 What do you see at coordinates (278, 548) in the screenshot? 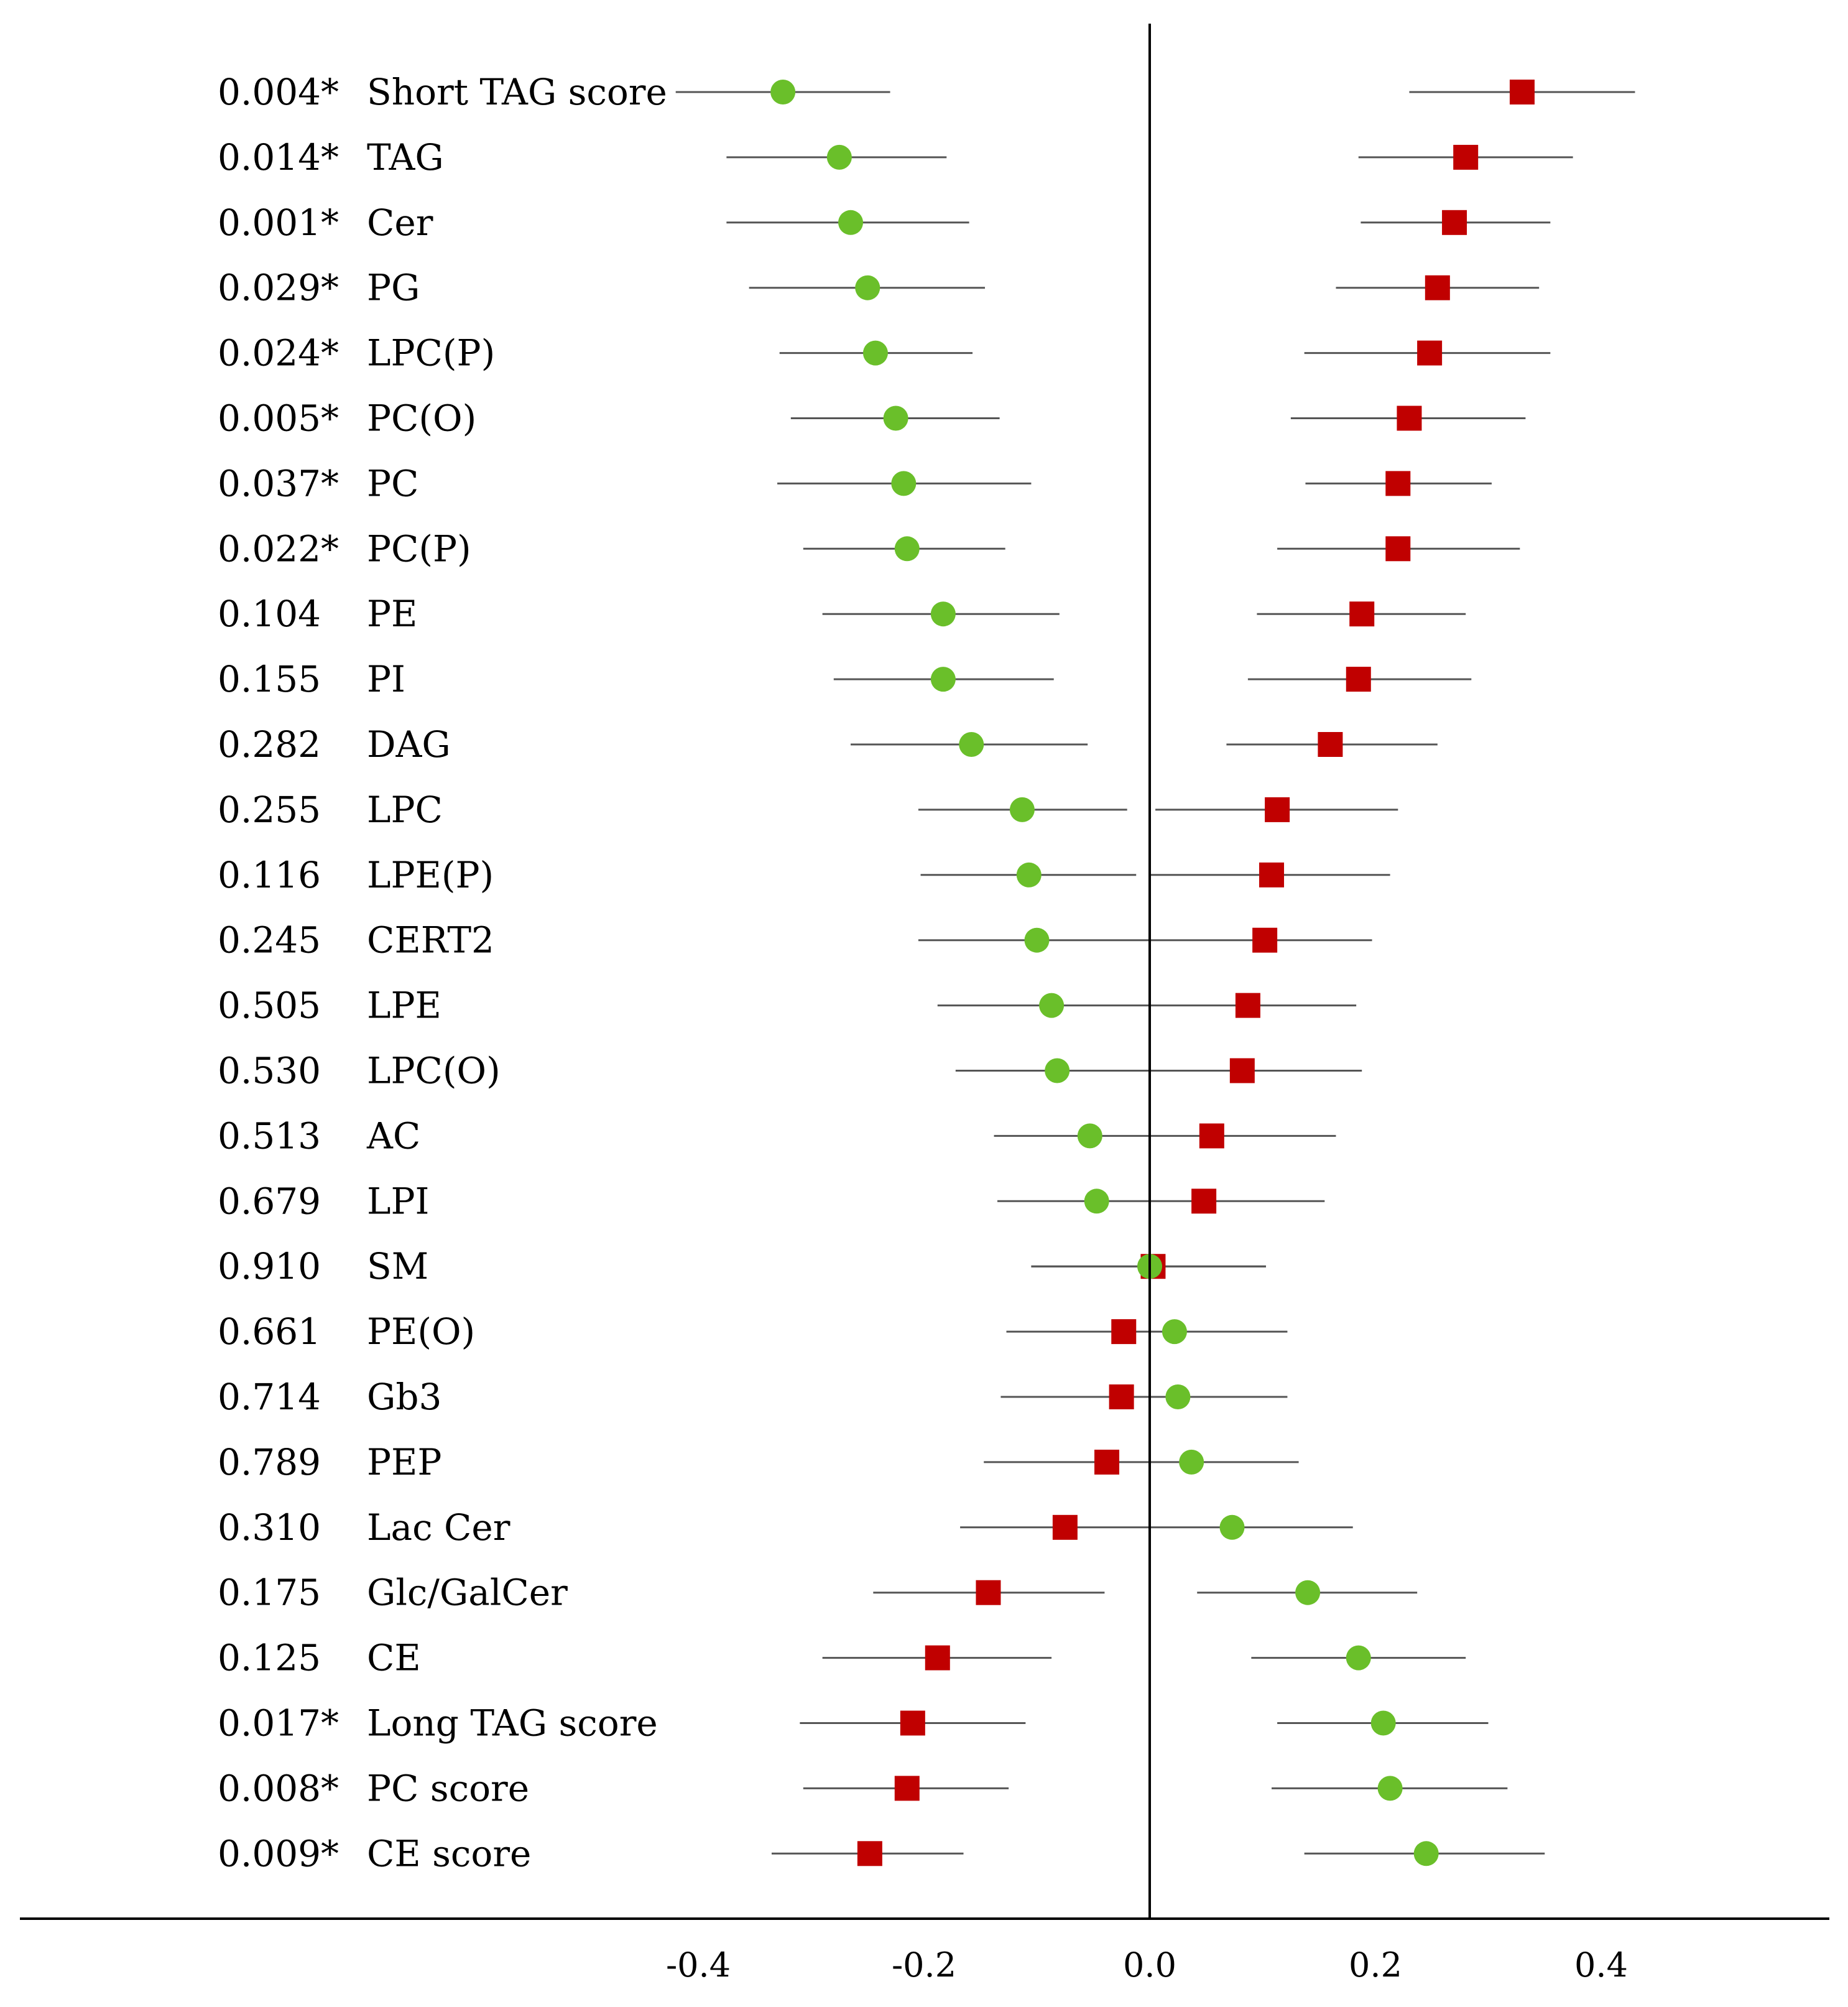
I see `p-value-label: 0.022*` at bounding box center [278, 548].